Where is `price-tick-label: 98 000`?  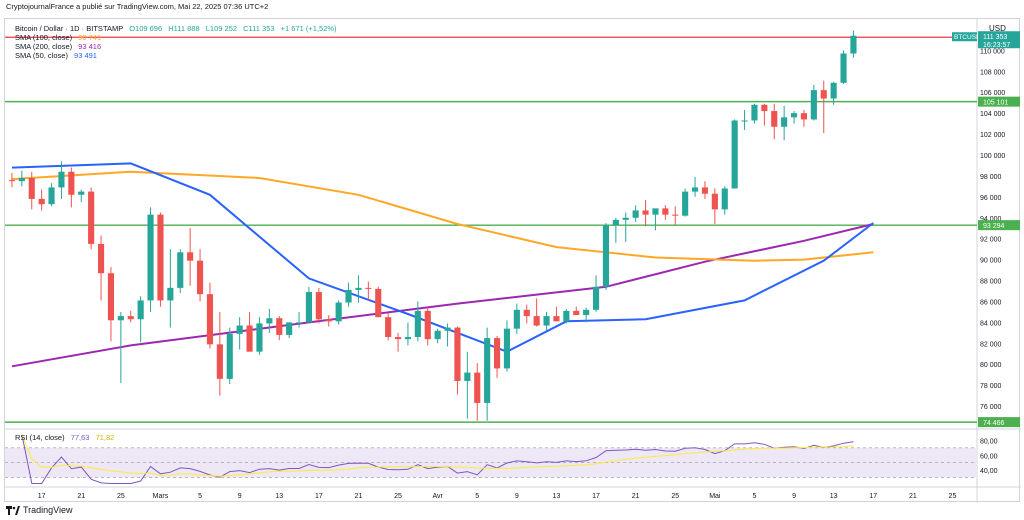
price-tick-label: 98 000 is located at coordinates (991, 177).